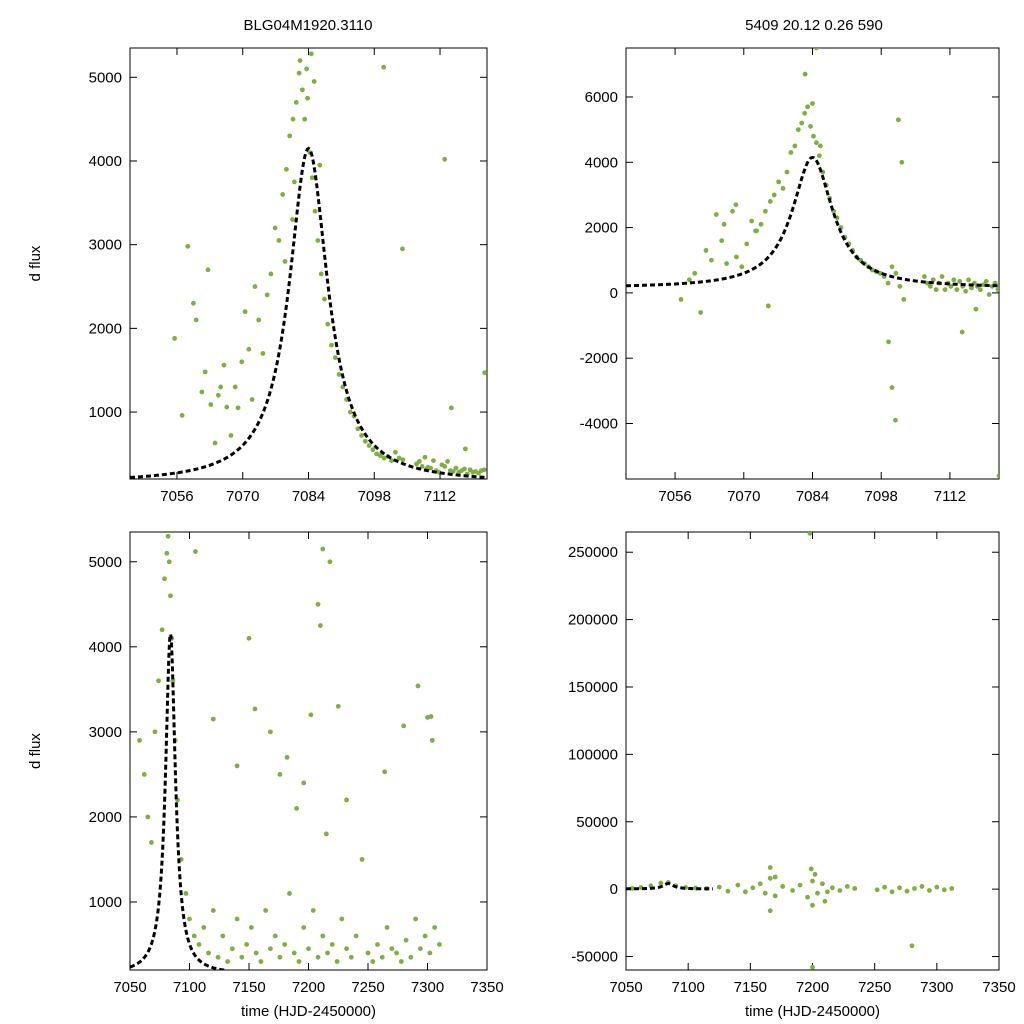 This screenshot has width=1024, height=1024. Describe the element at coordinates (486, 987) in the screenshot. I see `x-tick-label: 7350` at that location.